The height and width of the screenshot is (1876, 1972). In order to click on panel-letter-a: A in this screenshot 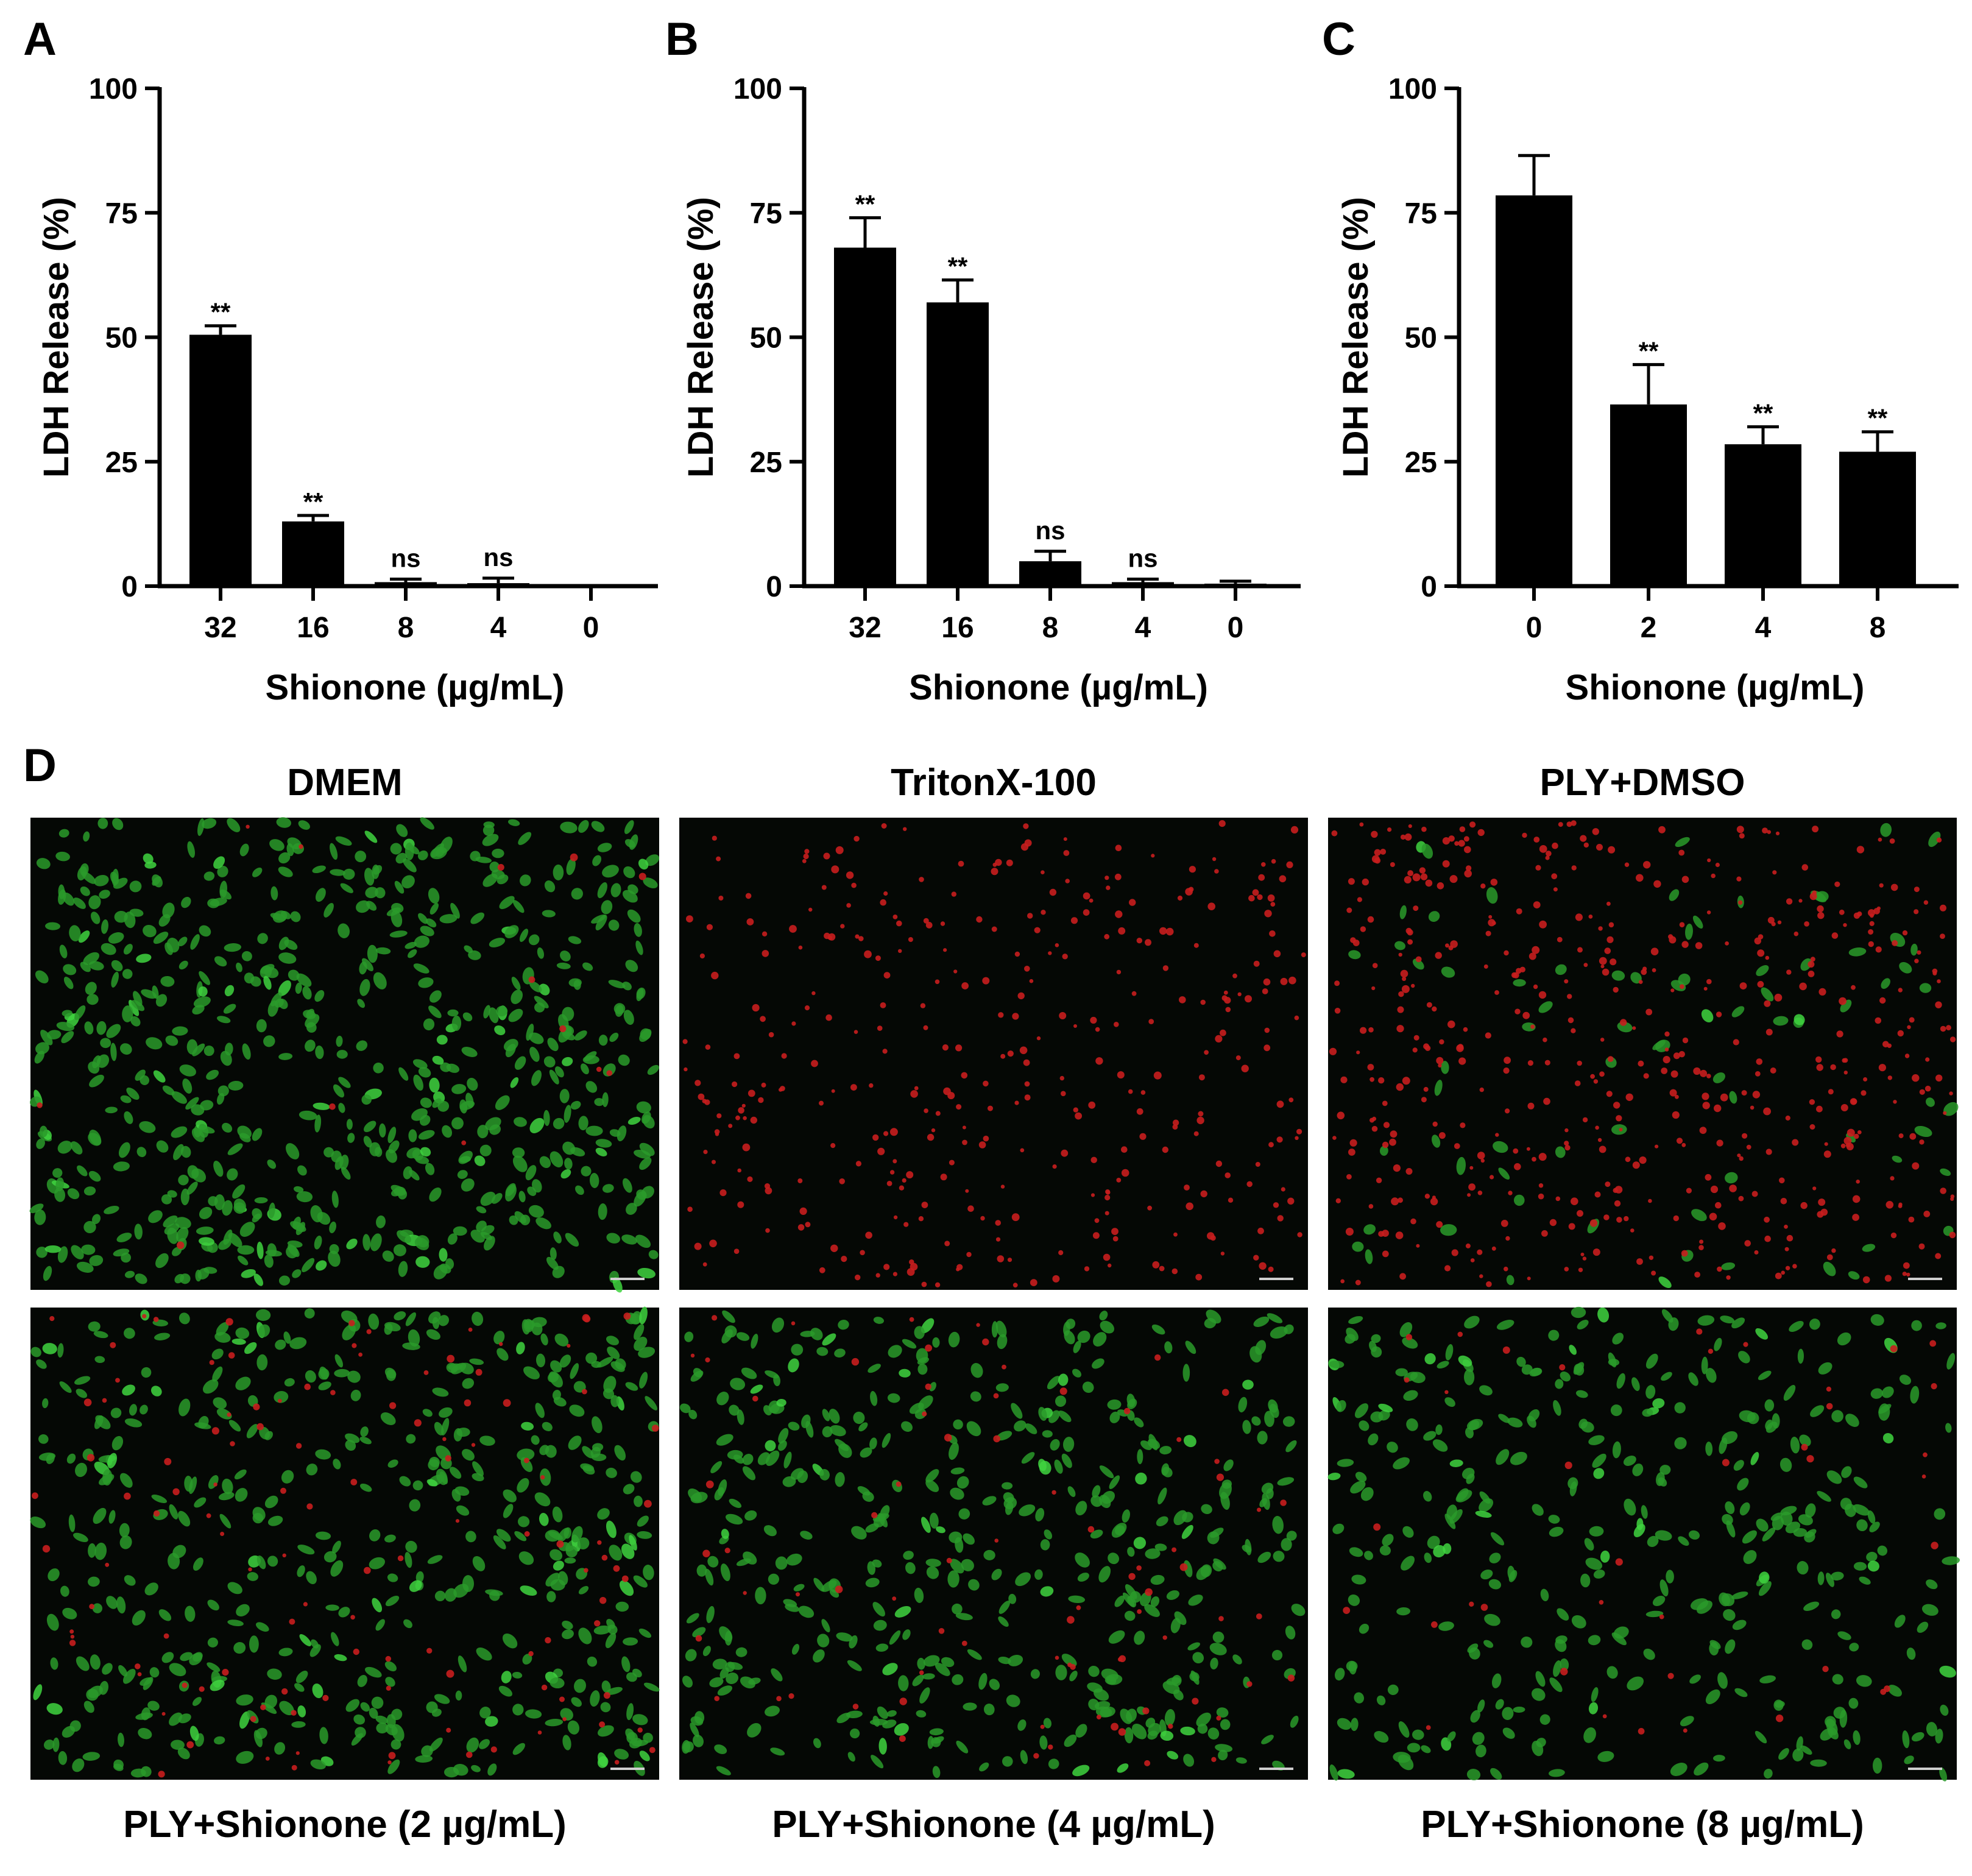, I will do `click(40, 39)`.